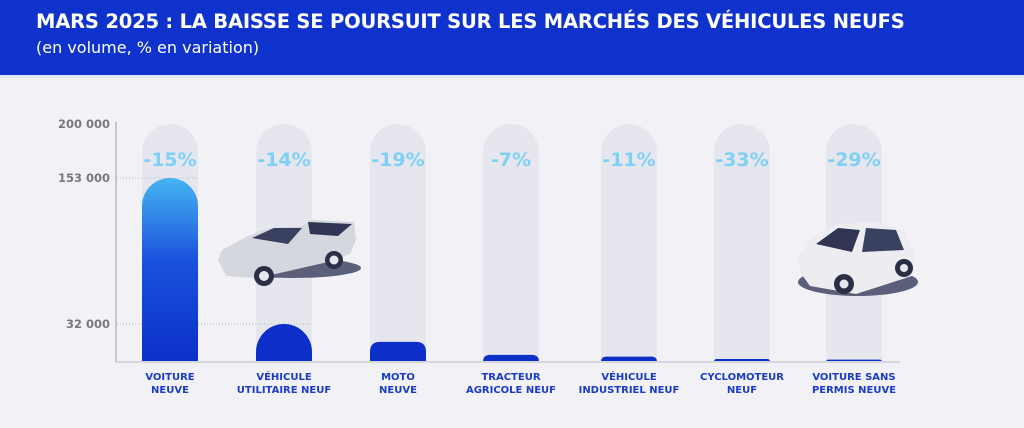 The height and width of the screenshot is (428, 1024). Describe the element at coordinates (511, 160) in the screenshot. I see `variation-label: -7%` at that location.